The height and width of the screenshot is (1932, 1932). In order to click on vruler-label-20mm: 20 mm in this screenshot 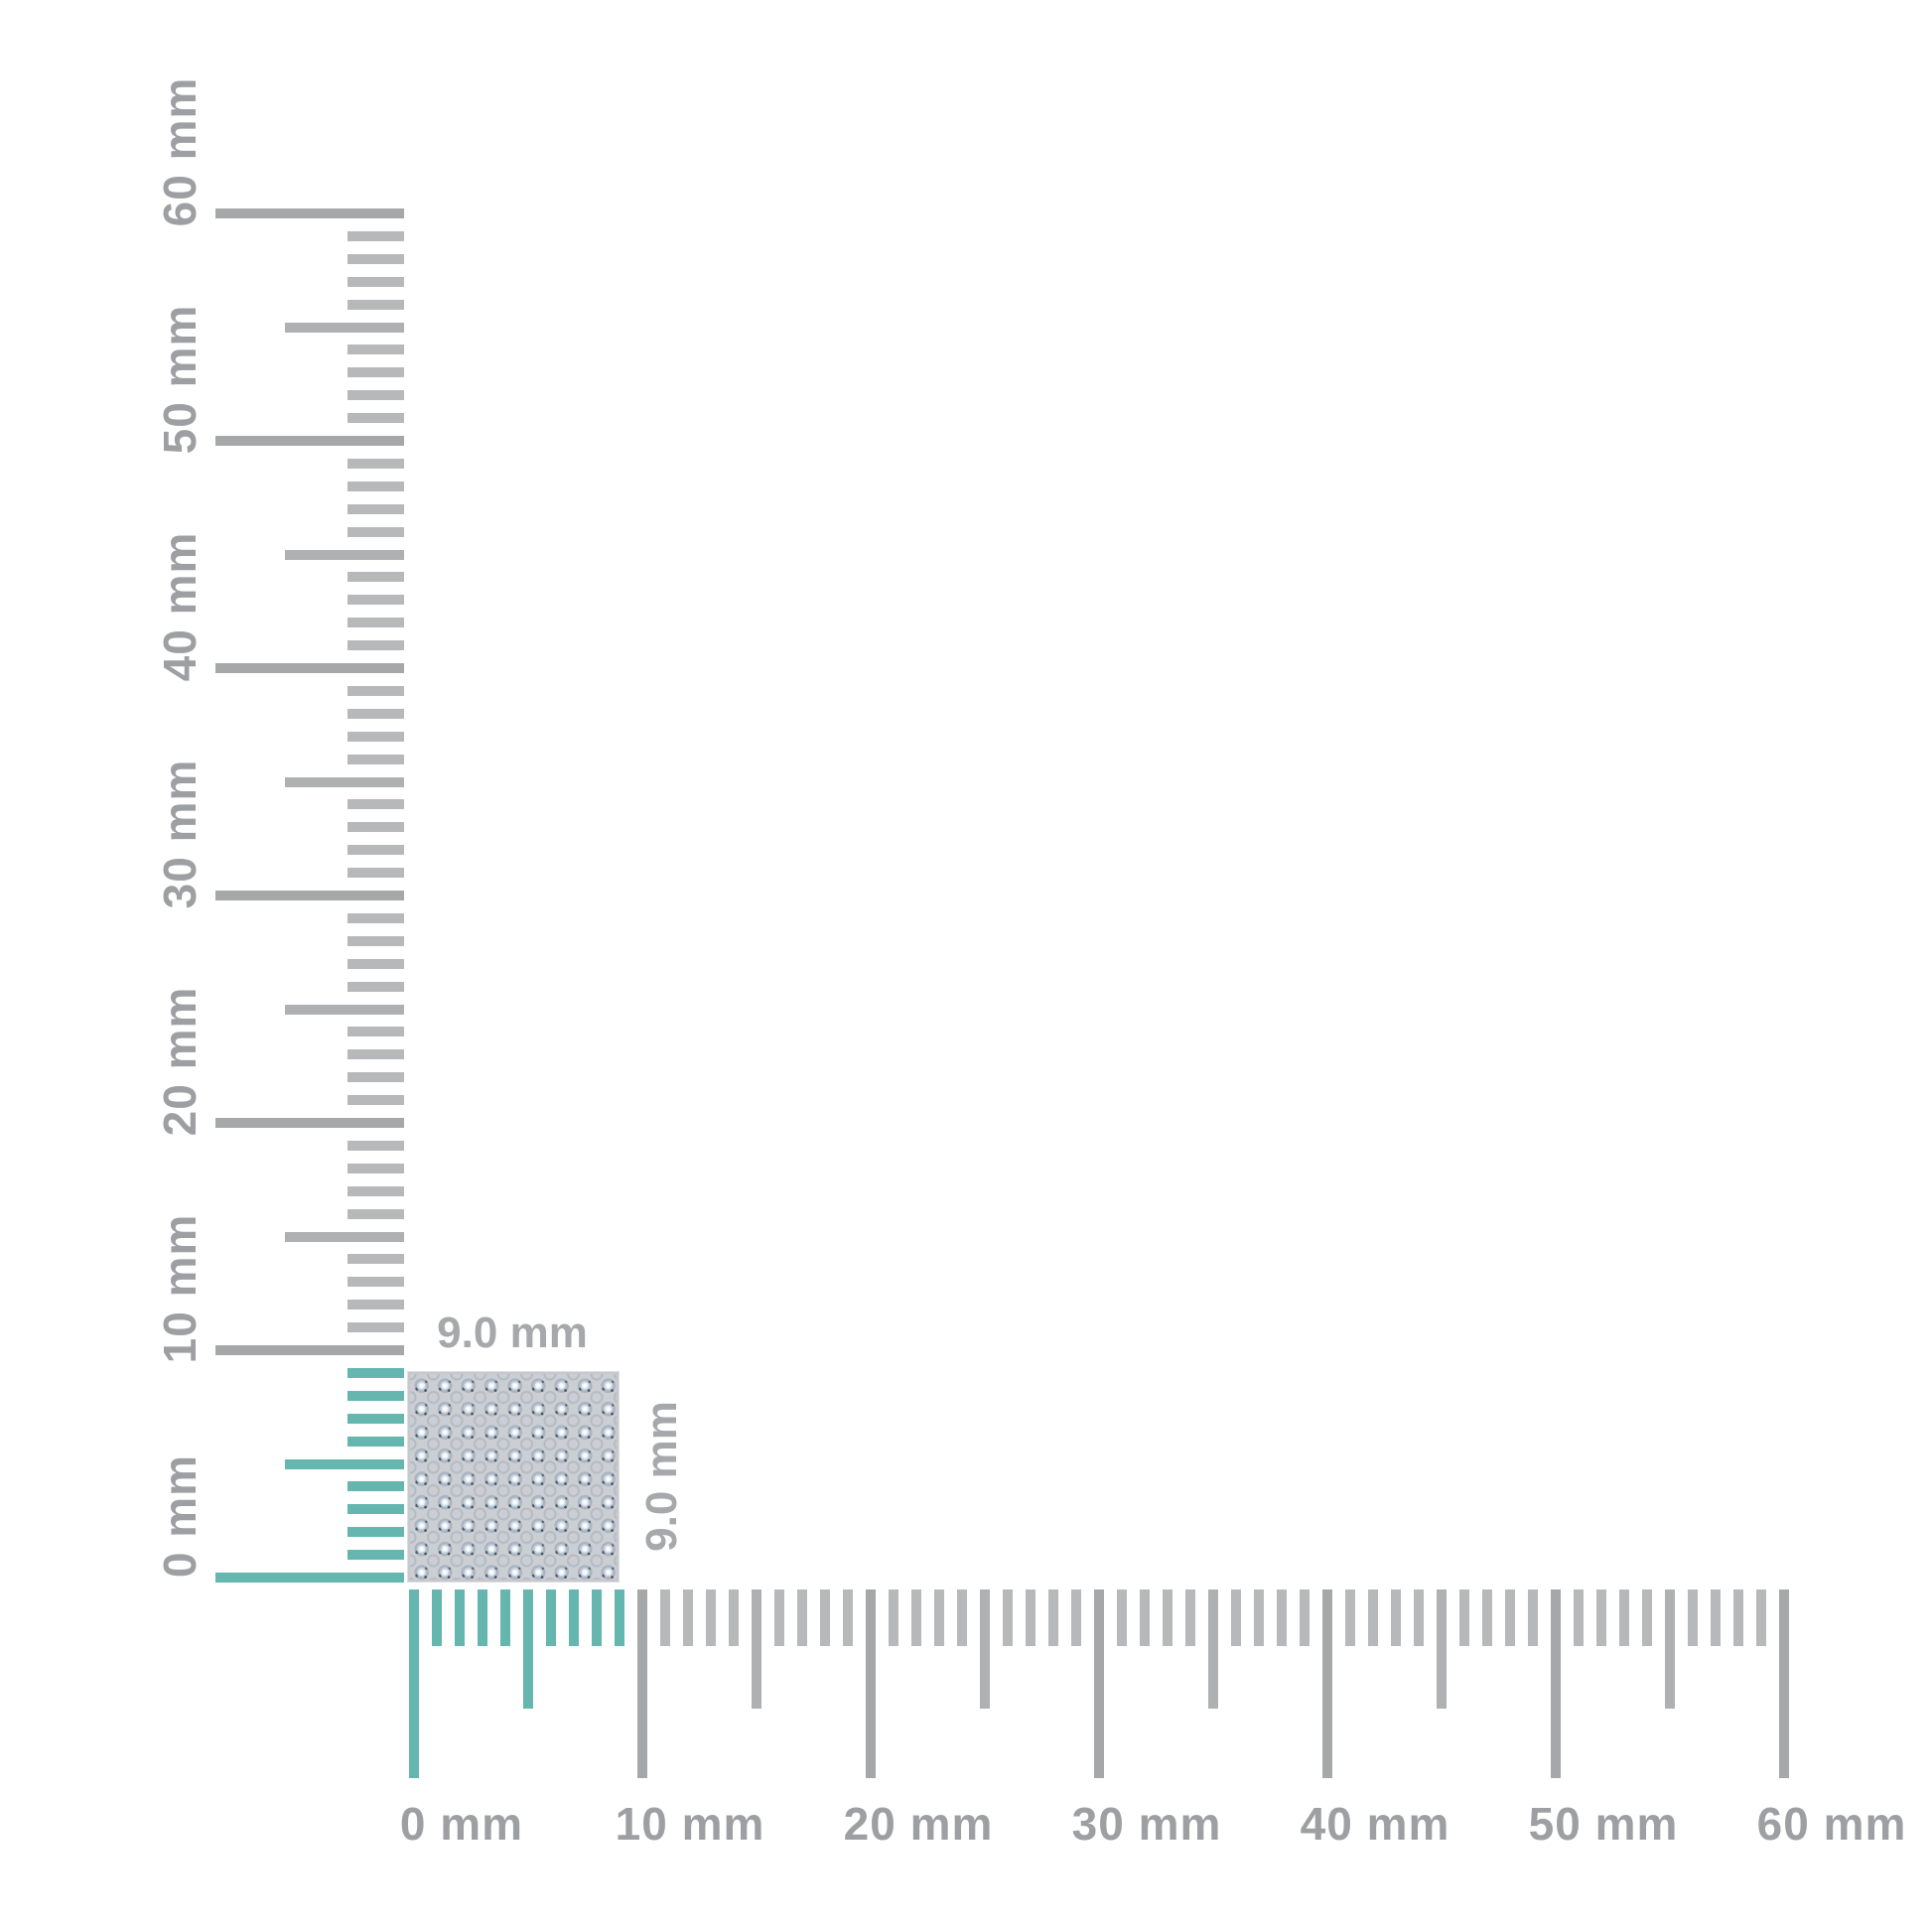, I will do `click(180, 1061)`.